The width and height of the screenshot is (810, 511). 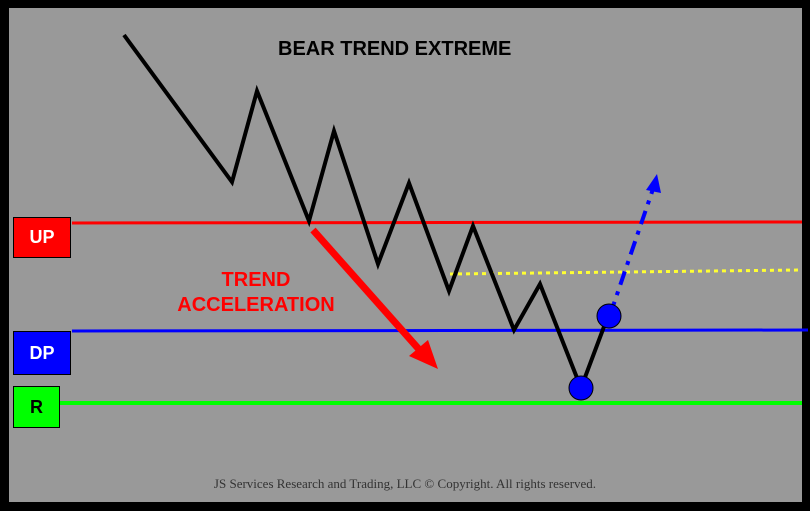 What do you see at coordinates (42, 237) in the screenshot?
I see `up-level-label: UP` at bounding box center [42, 237].